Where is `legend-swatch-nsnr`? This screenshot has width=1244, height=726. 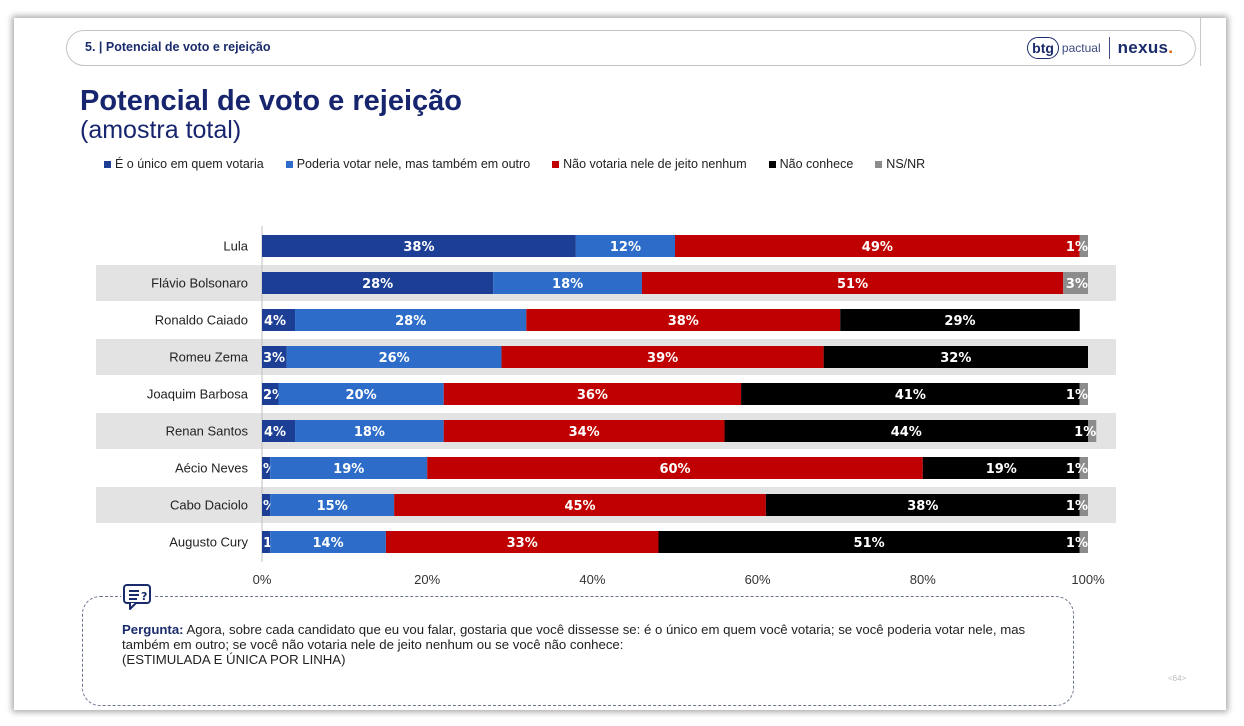 legend-swatch-nsnr is located at coordinates (879, 164).